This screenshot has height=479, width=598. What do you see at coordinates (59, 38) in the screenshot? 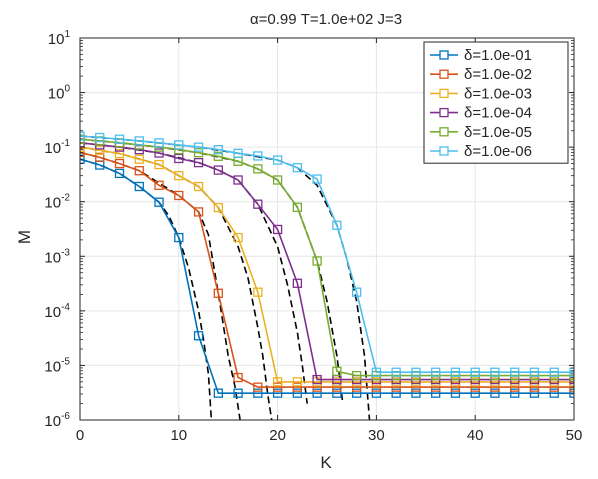
I see `y-tick-label: 10¹` at bounding box center [59, 38].